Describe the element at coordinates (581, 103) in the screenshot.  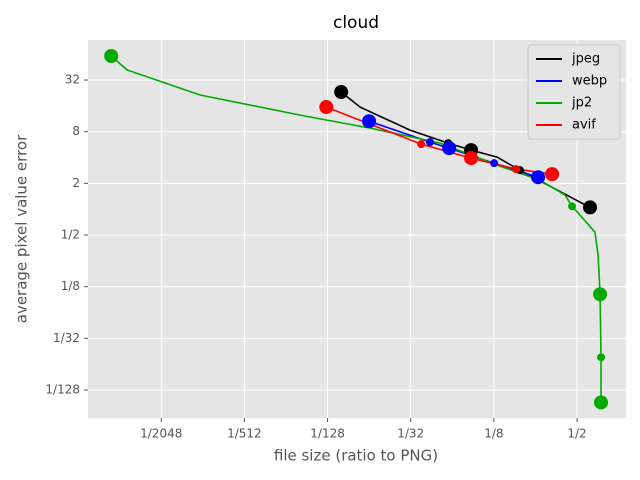
I see `legend-label: jp2` at that location.